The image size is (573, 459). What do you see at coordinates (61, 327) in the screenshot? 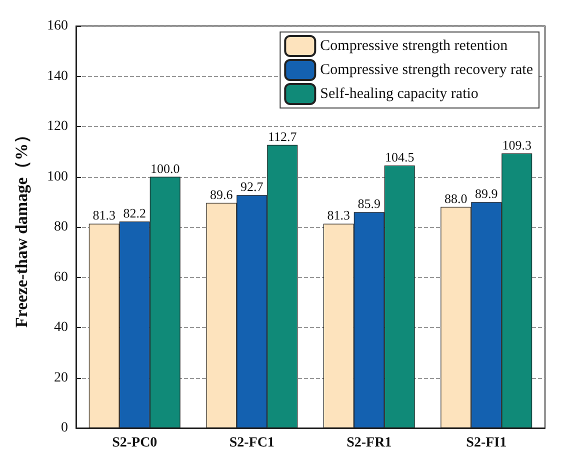
I see `y-tick-label: 40` at bounding box center [61, 327].